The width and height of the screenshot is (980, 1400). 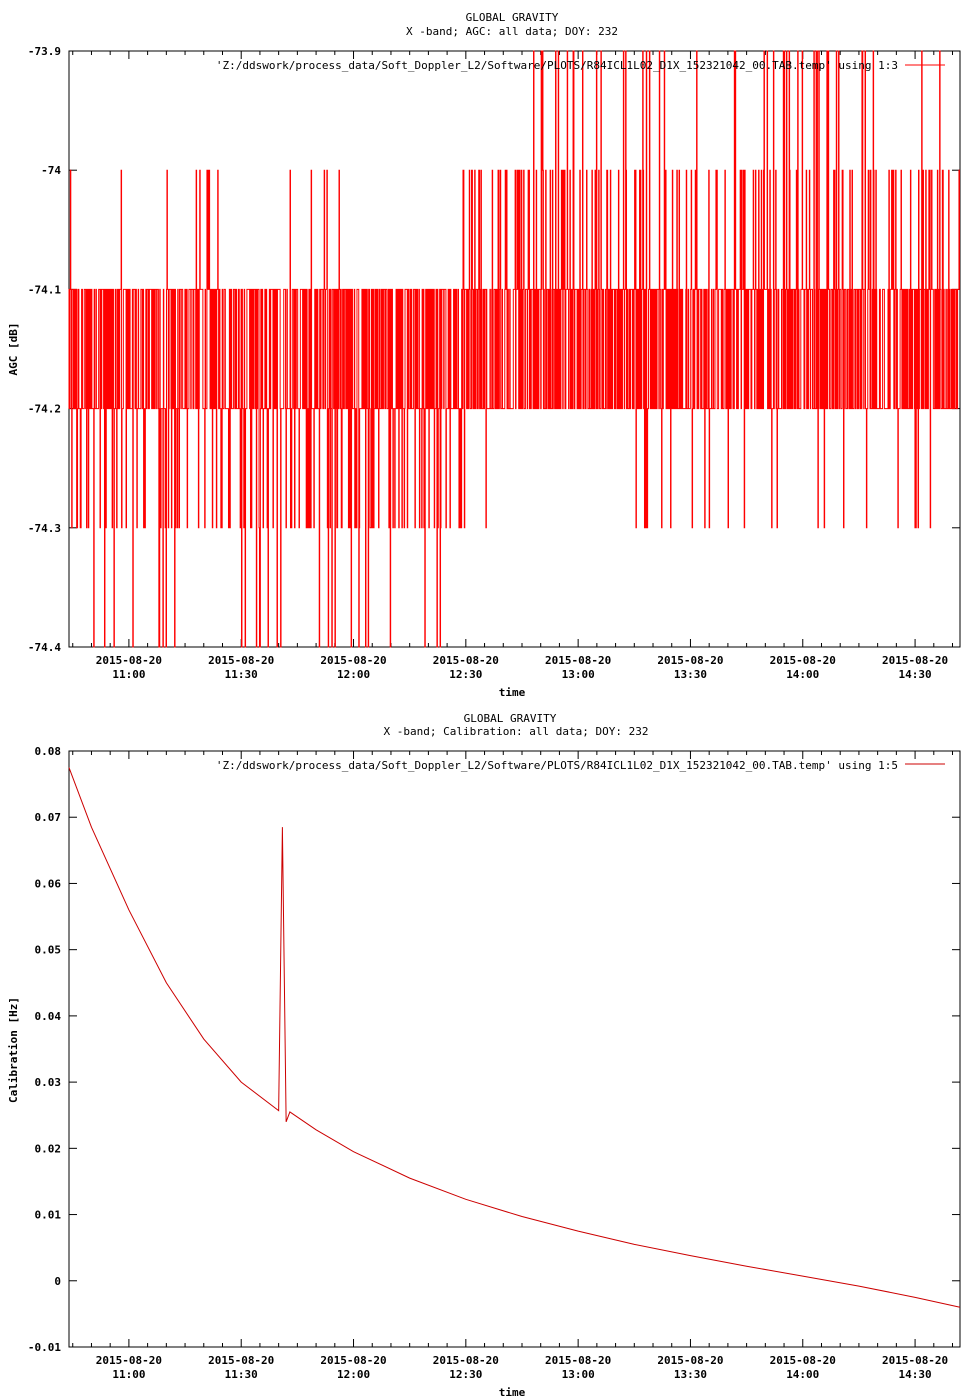 I want to click on agc-chart-title: GLOBAL GRAVITY, so click(x=512, y=17).